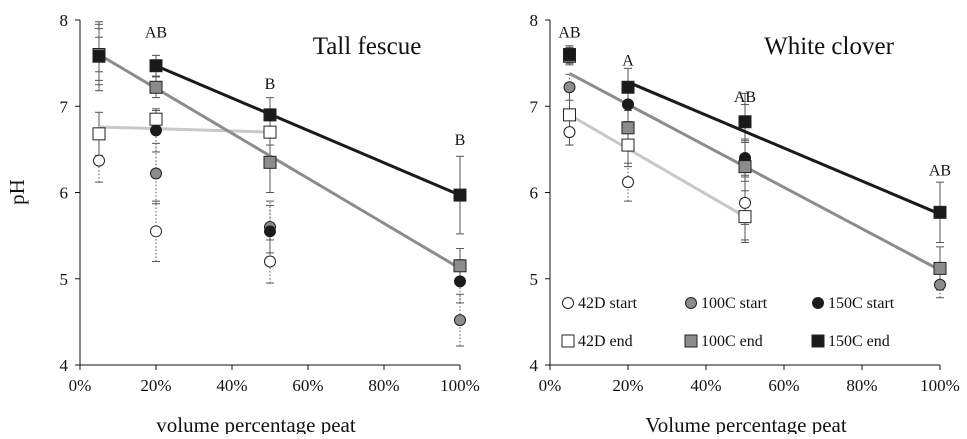  Describe the element at coordinates (734, 303) in the screenshot. I see `legend-label: 100C start` at that location.